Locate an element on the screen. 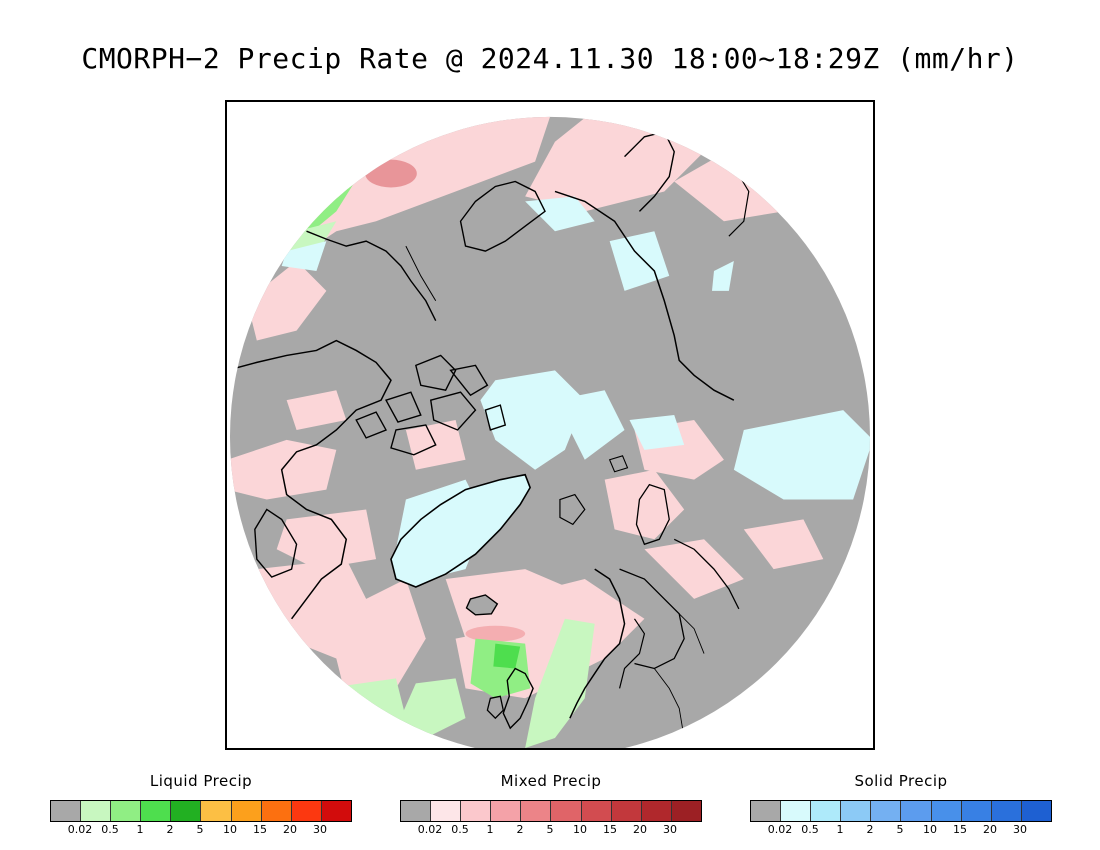 The image size is (1100, 850). legend-colorbar-mixed is located at coordinates (551, 811).